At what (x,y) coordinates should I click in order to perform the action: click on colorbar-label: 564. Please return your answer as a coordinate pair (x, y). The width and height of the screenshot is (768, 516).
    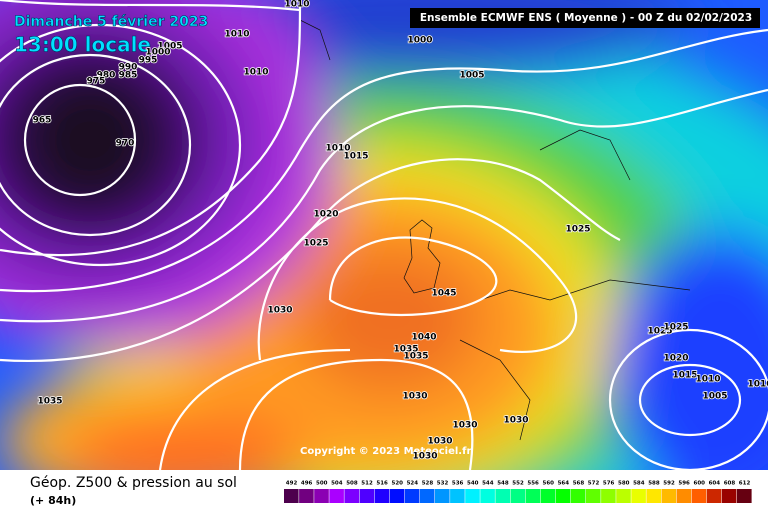
    Looking at the image, I should click on (564, 484).